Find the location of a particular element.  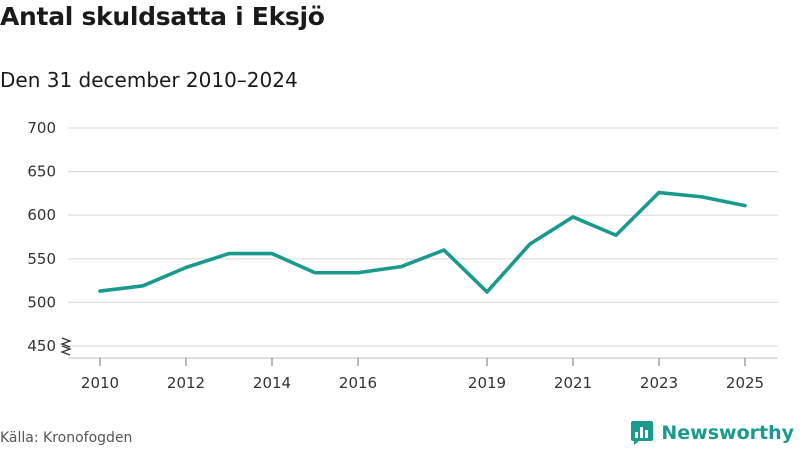

y-tick-label: 600 is located at coordinates (41, 215).